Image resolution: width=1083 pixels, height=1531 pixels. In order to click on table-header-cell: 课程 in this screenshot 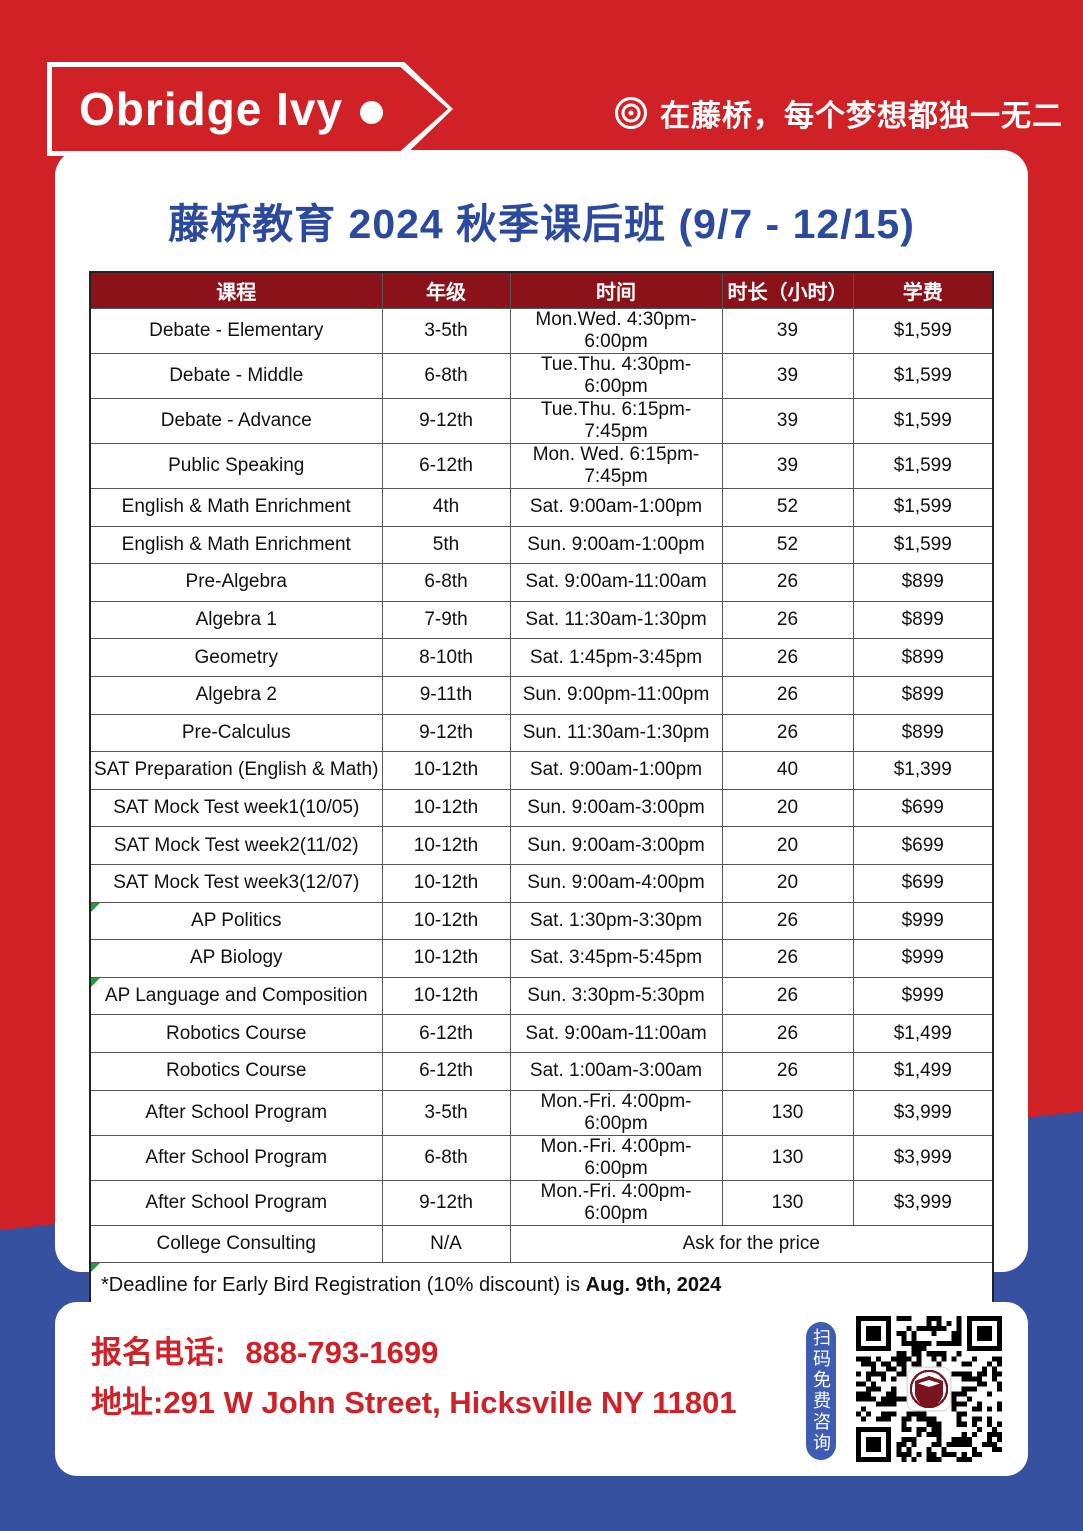, I will do `click(236, 290)`.